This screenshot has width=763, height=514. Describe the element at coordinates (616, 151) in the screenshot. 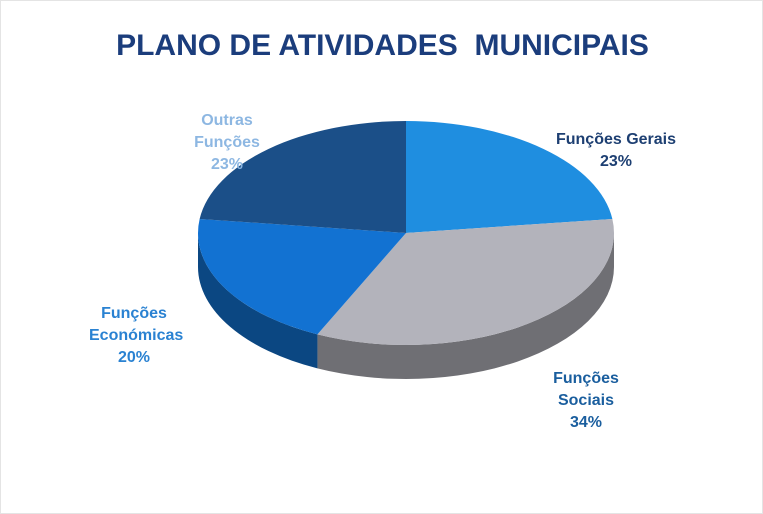

I see `data-label: Funções Gerais 23%` at that location.